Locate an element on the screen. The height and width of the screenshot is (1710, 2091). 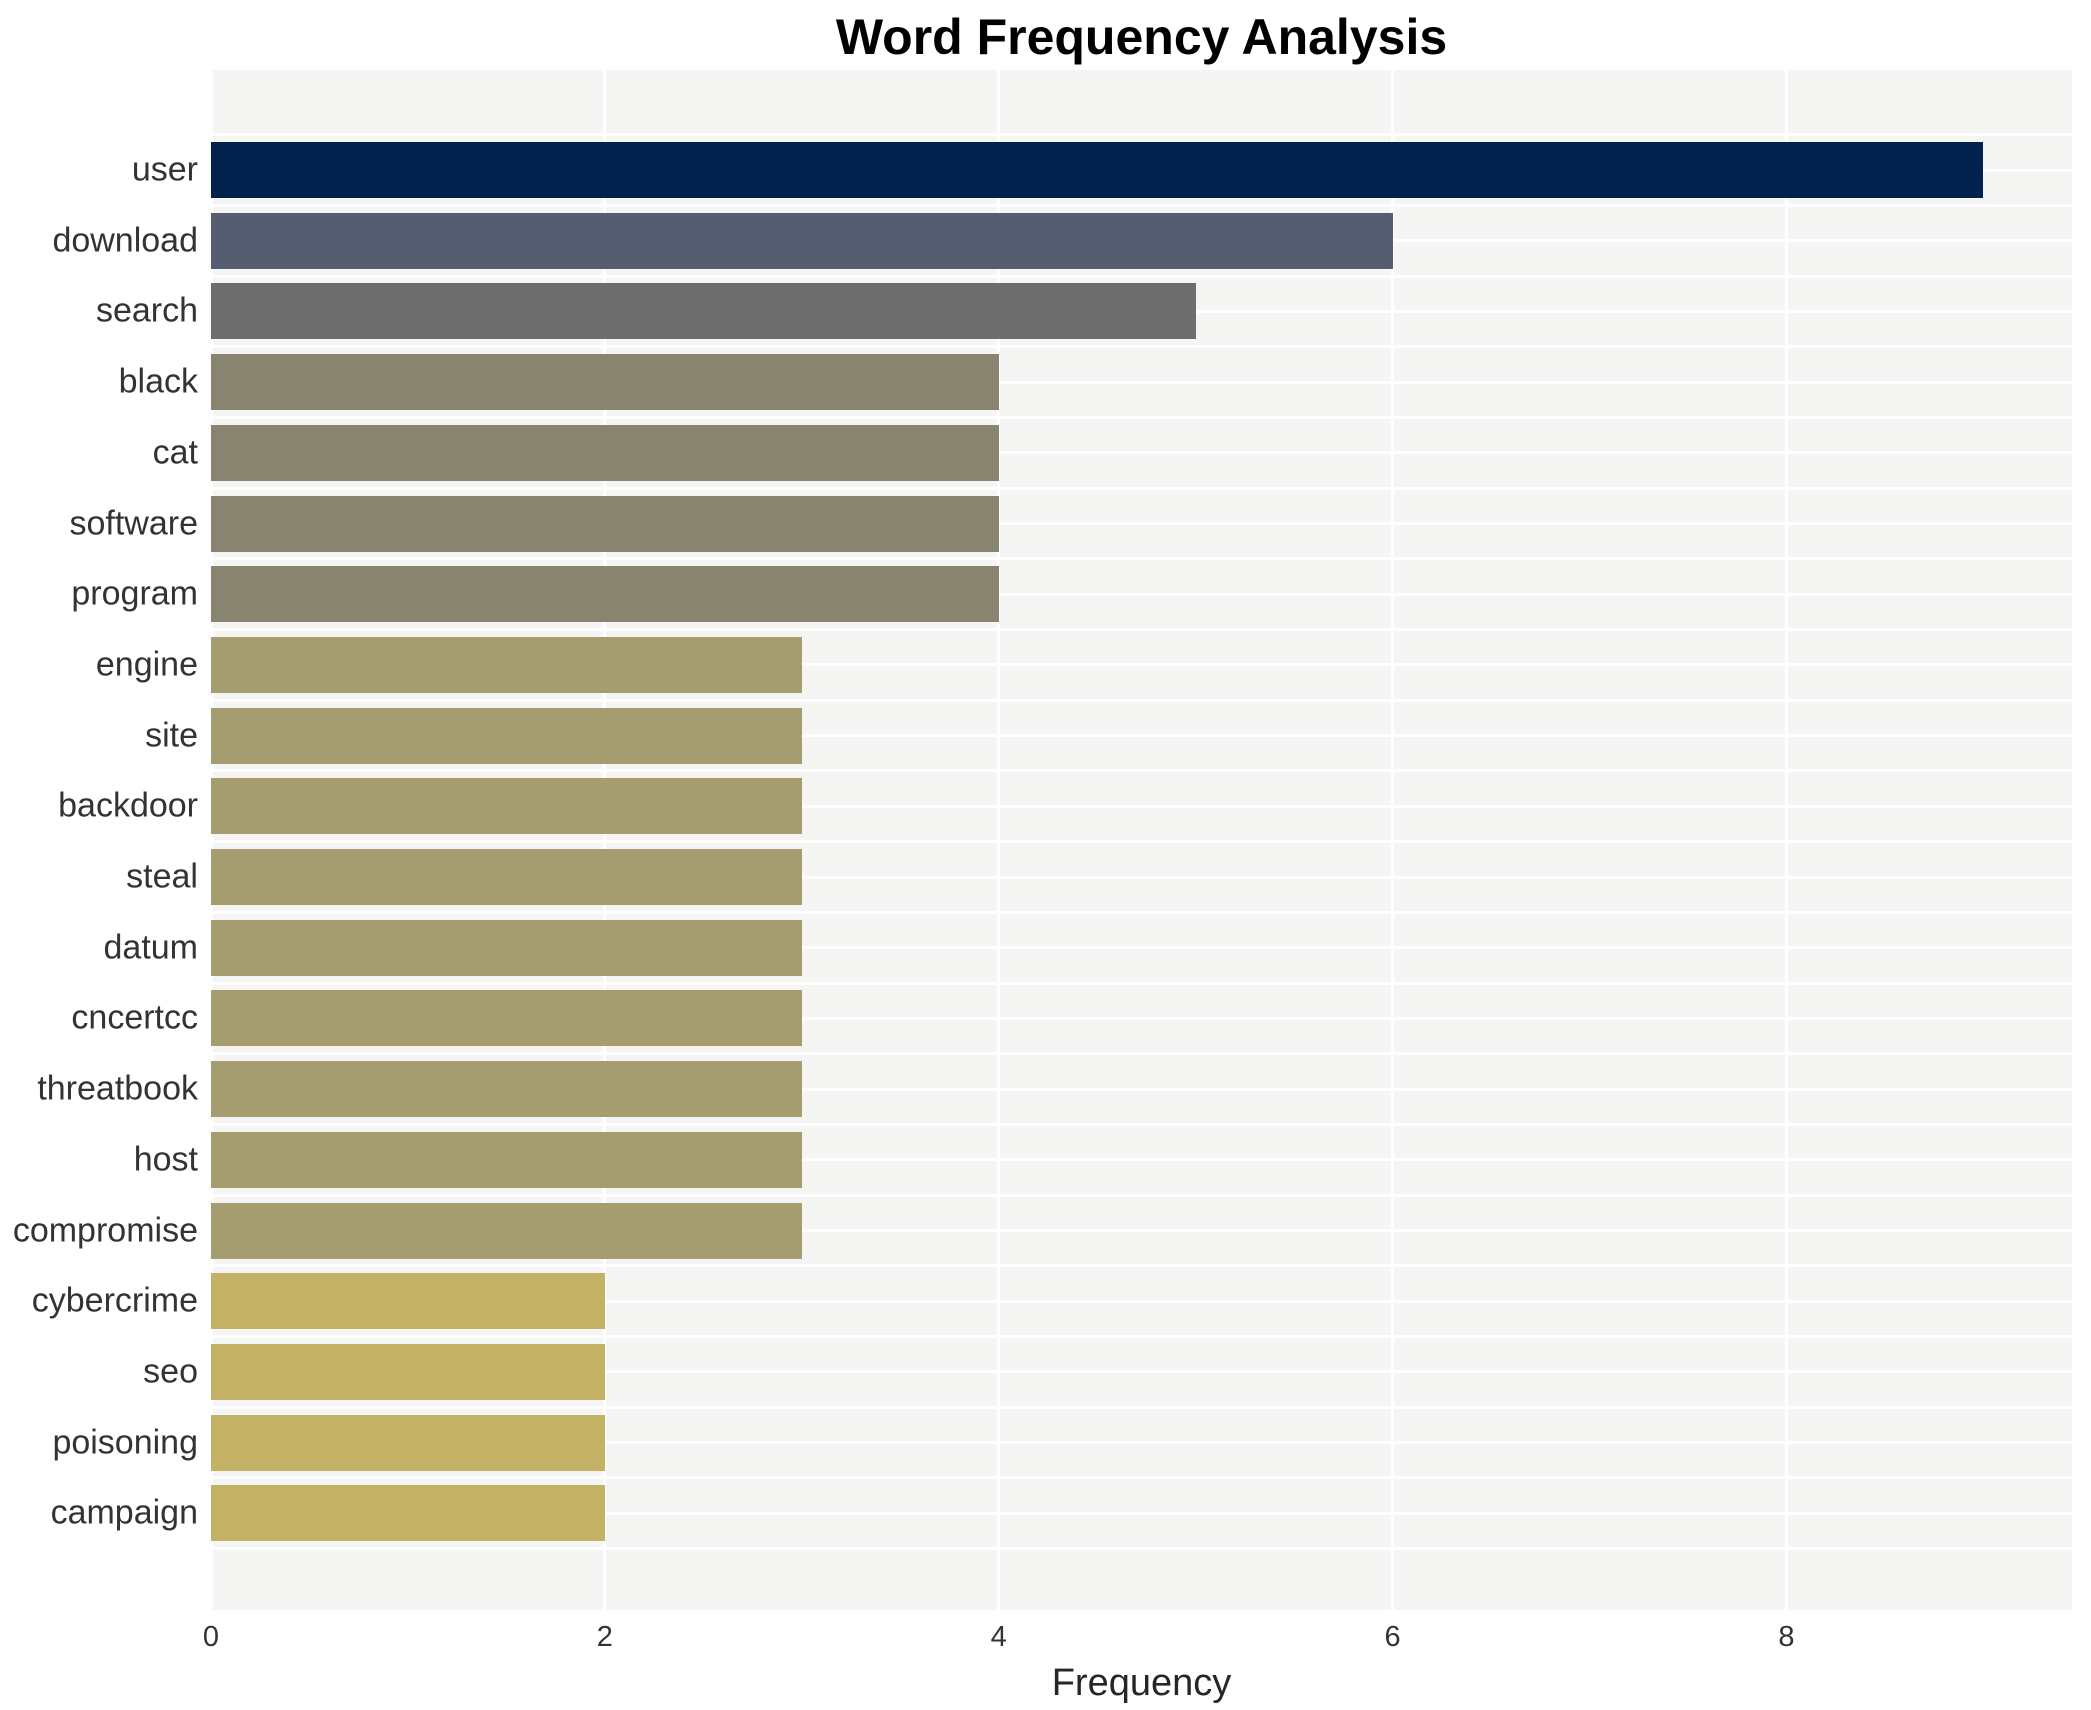
bar-seo is located at coordinates (408, 1371).